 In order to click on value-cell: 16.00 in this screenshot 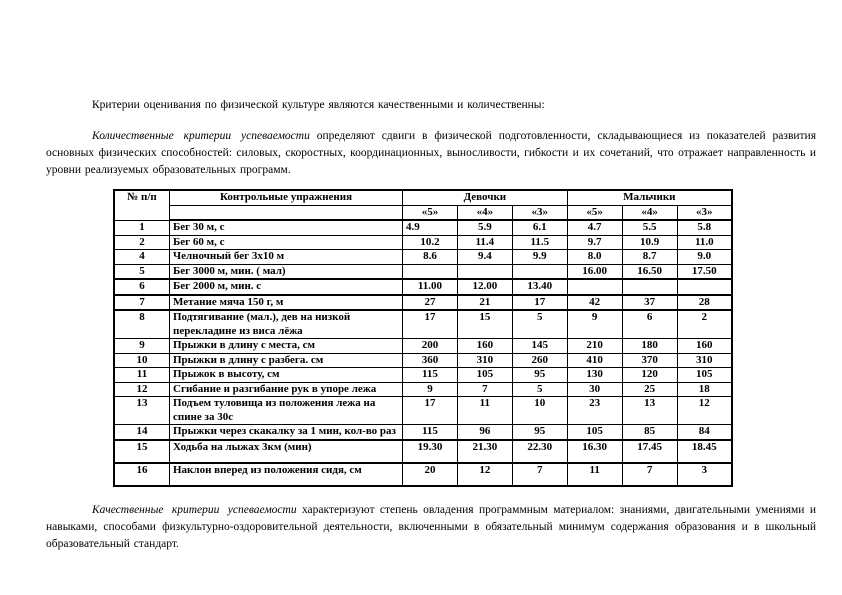, I will do `click(594, 271)`.